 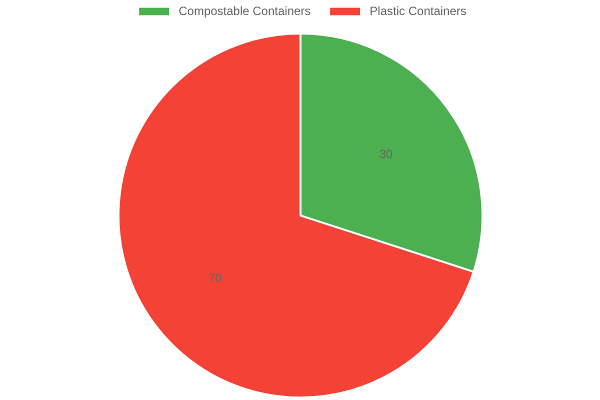 I want to click on data-label: 30, so click(x=386, y=153).